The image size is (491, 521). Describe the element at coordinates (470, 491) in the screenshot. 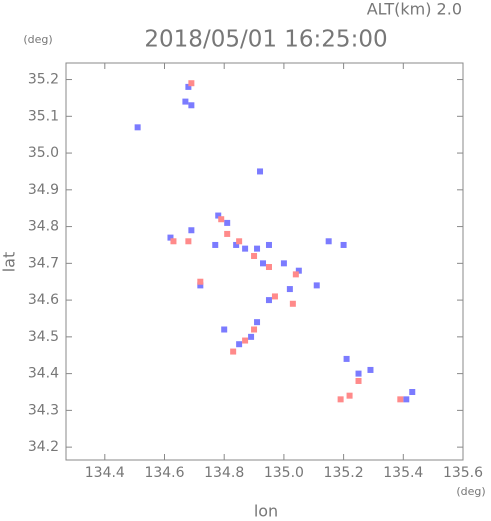

I see `x-unit: (deg)` at that location.